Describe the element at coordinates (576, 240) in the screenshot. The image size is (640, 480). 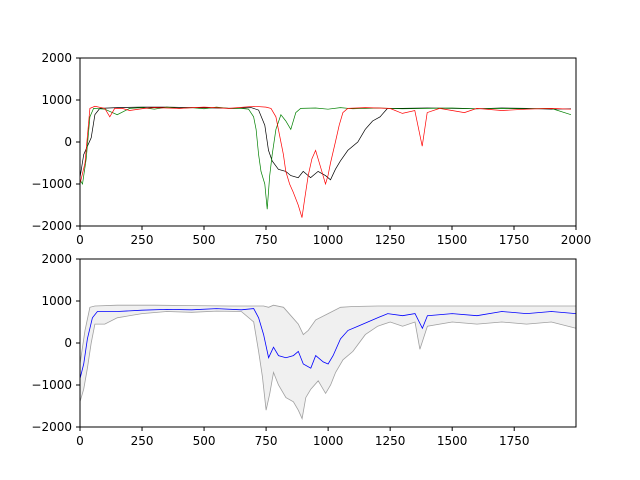
I see `x-tick-label: 2000` at that location.